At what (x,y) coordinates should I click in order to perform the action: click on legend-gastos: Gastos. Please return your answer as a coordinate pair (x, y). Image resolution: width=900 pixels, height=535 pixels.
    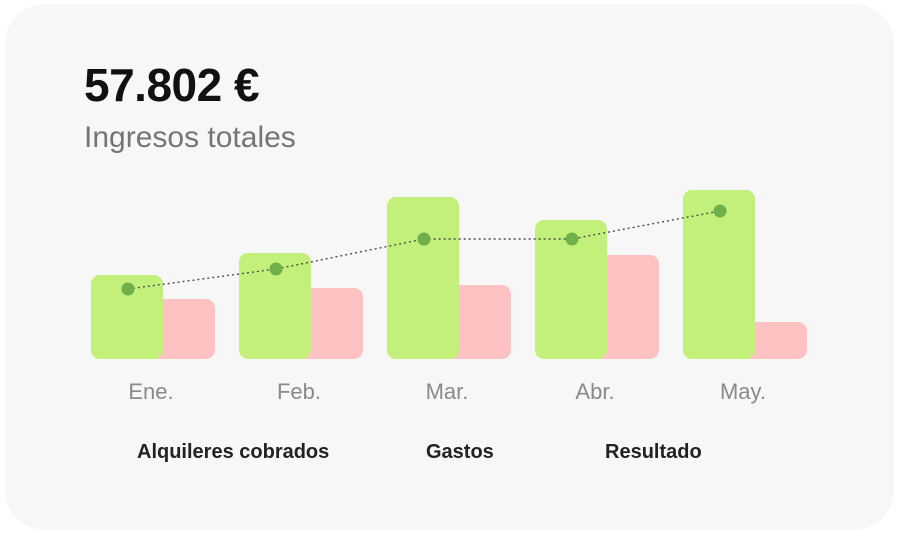
    Looking at the image, I should click on (460, 452).